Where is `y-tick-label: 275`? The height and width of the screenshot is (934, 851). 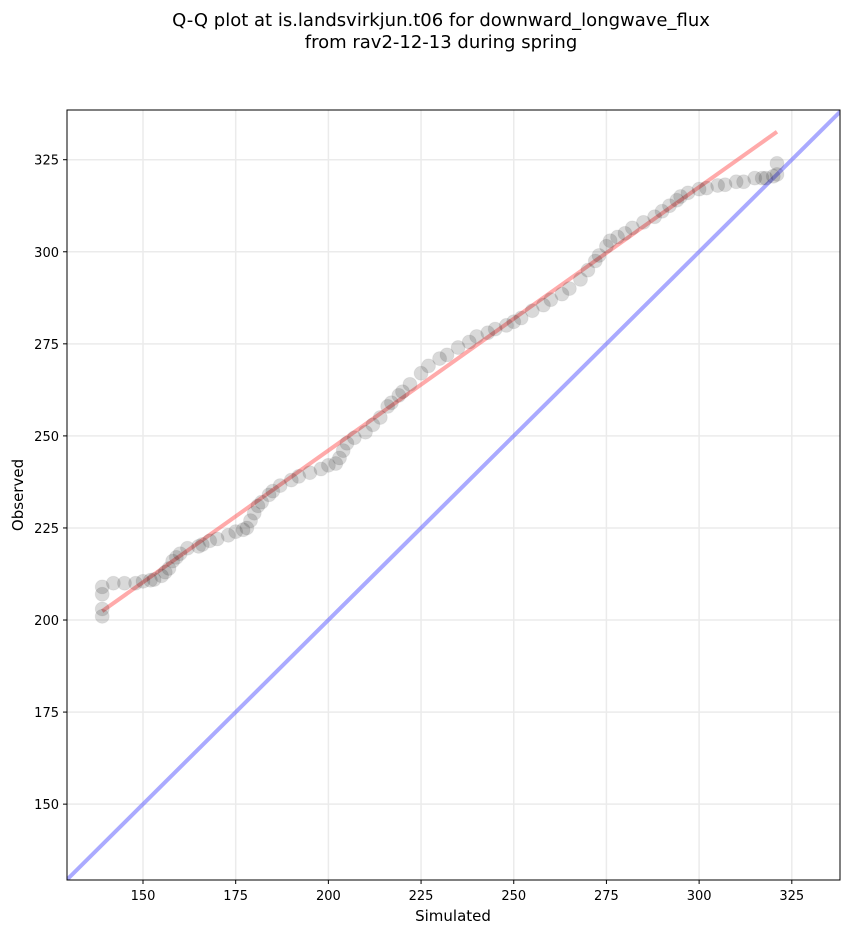 y-tick-label: 275 is located at coordinates (46, 345).